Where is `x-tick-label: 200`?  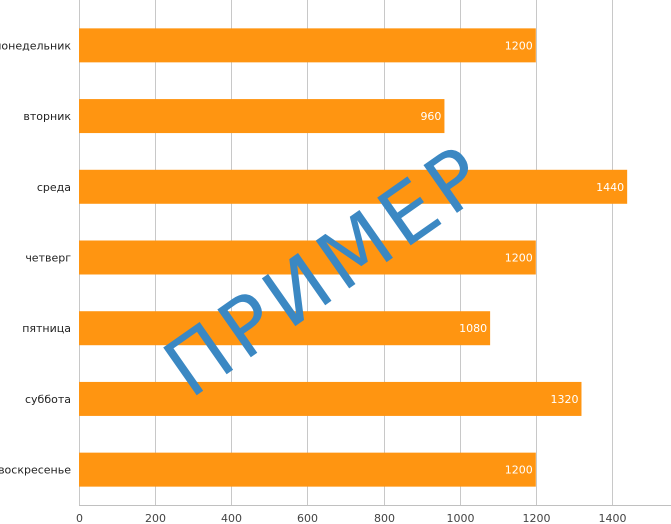
x-tick-label: 200 is located at coordinates (155, 518).